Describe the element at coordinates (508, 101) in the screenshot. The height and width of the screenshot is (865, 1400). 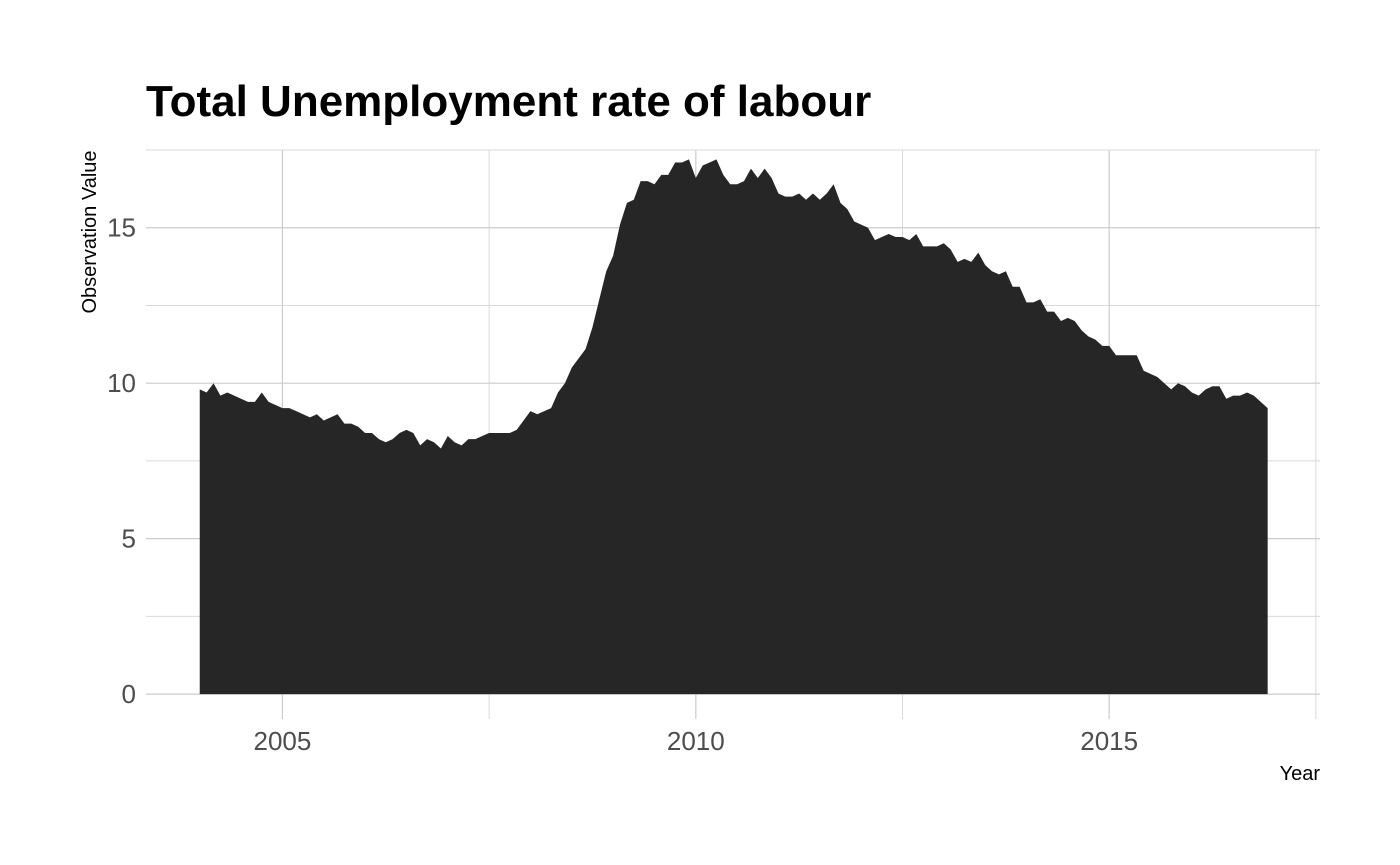
I see `chart-title: Total Unemployment rate of labour` at that location.